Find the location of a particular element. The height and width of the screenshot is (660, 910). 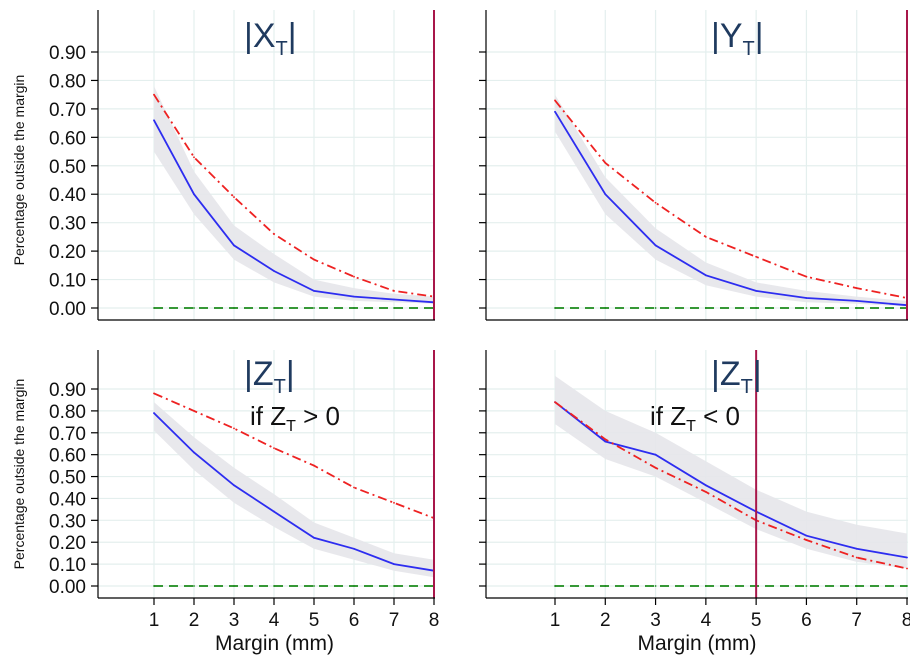

x-tick-label: 3 is located at coordinates (234, 620).